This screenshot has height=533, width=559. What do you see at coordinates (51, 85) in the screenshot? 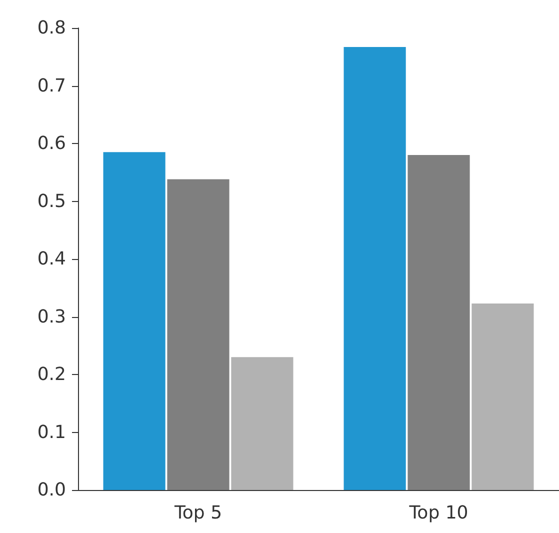
I see `y-tick-label: 0.7` at bounding box center [51, 85].